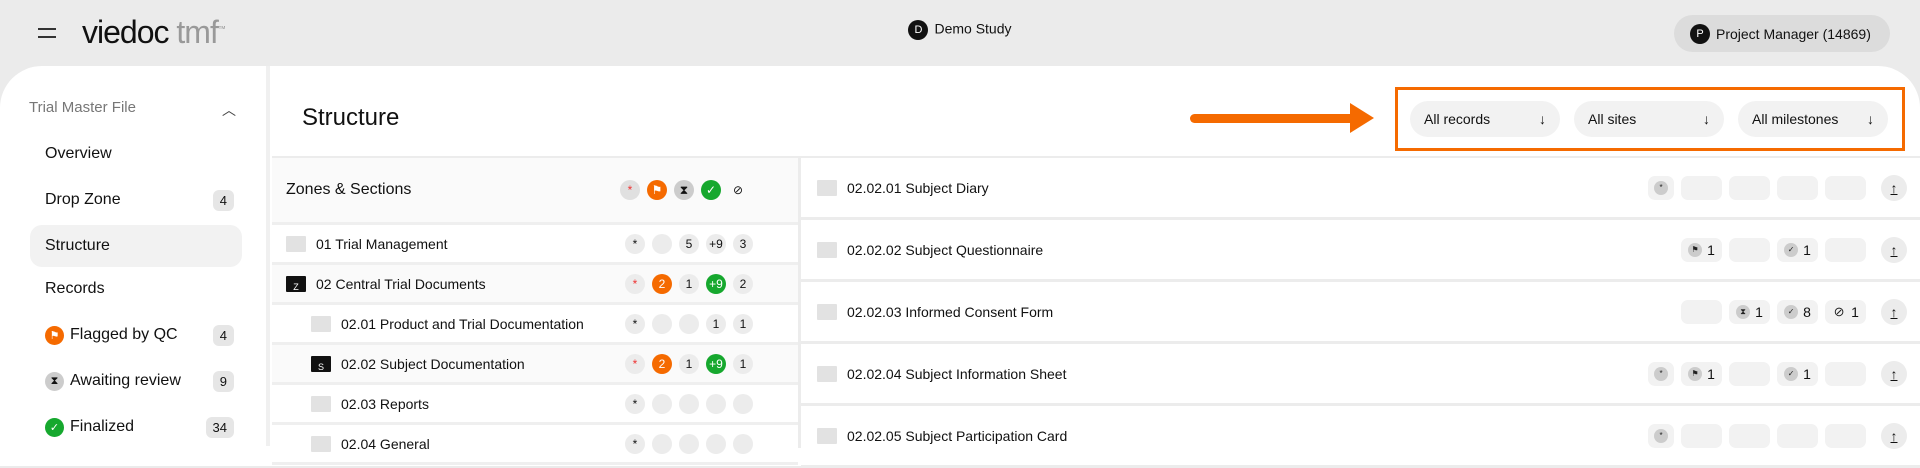 This screenshot has height=468, width=1920. I want to click on sidebar-item-overview: Overview, so click(136, 154).